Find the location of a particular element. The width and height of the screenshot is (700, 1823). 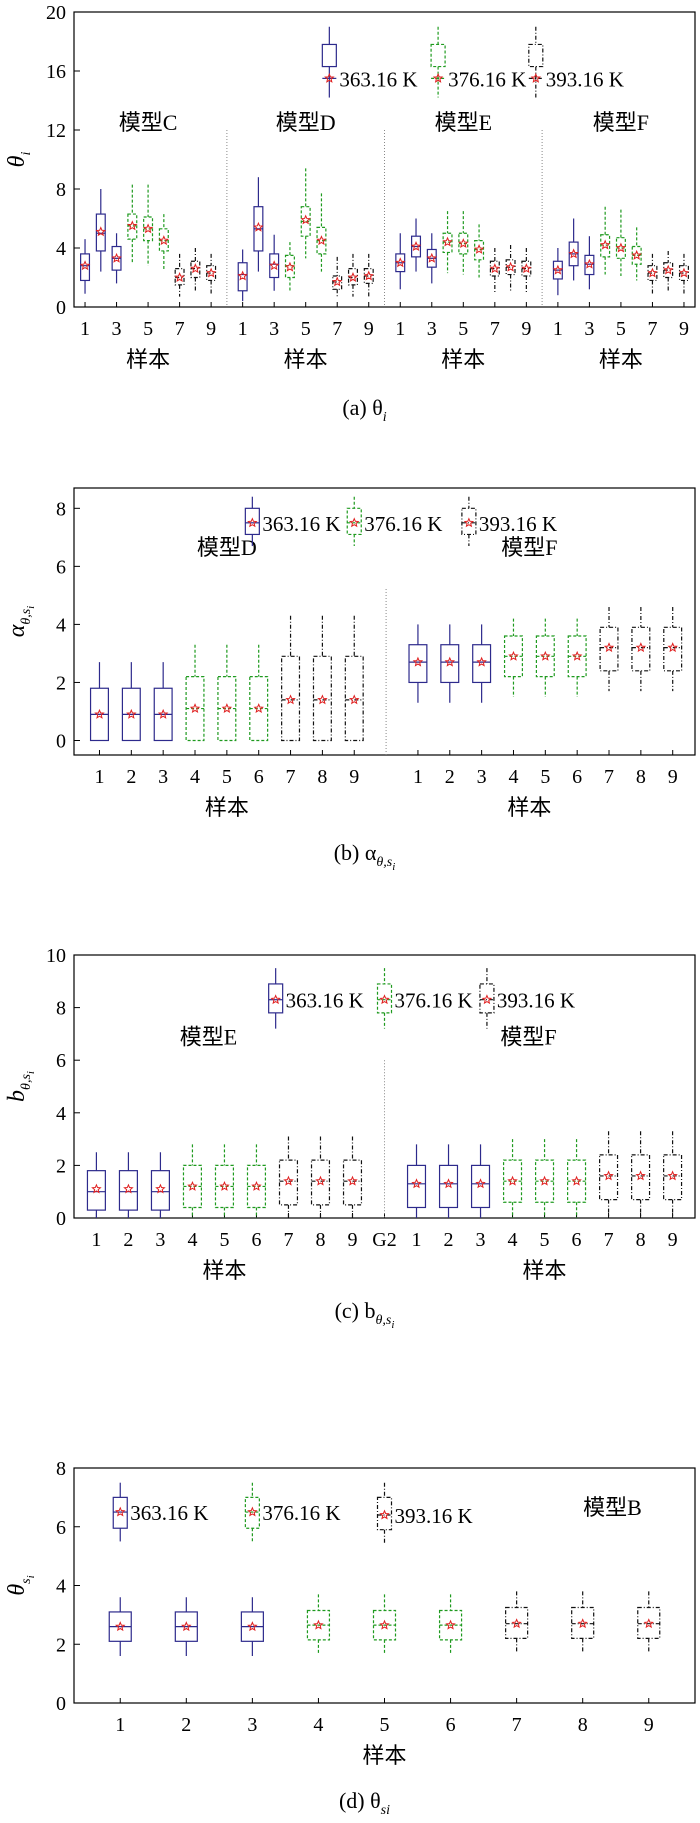

y-axis-label-main: b is located at coordinates (17, 1096).